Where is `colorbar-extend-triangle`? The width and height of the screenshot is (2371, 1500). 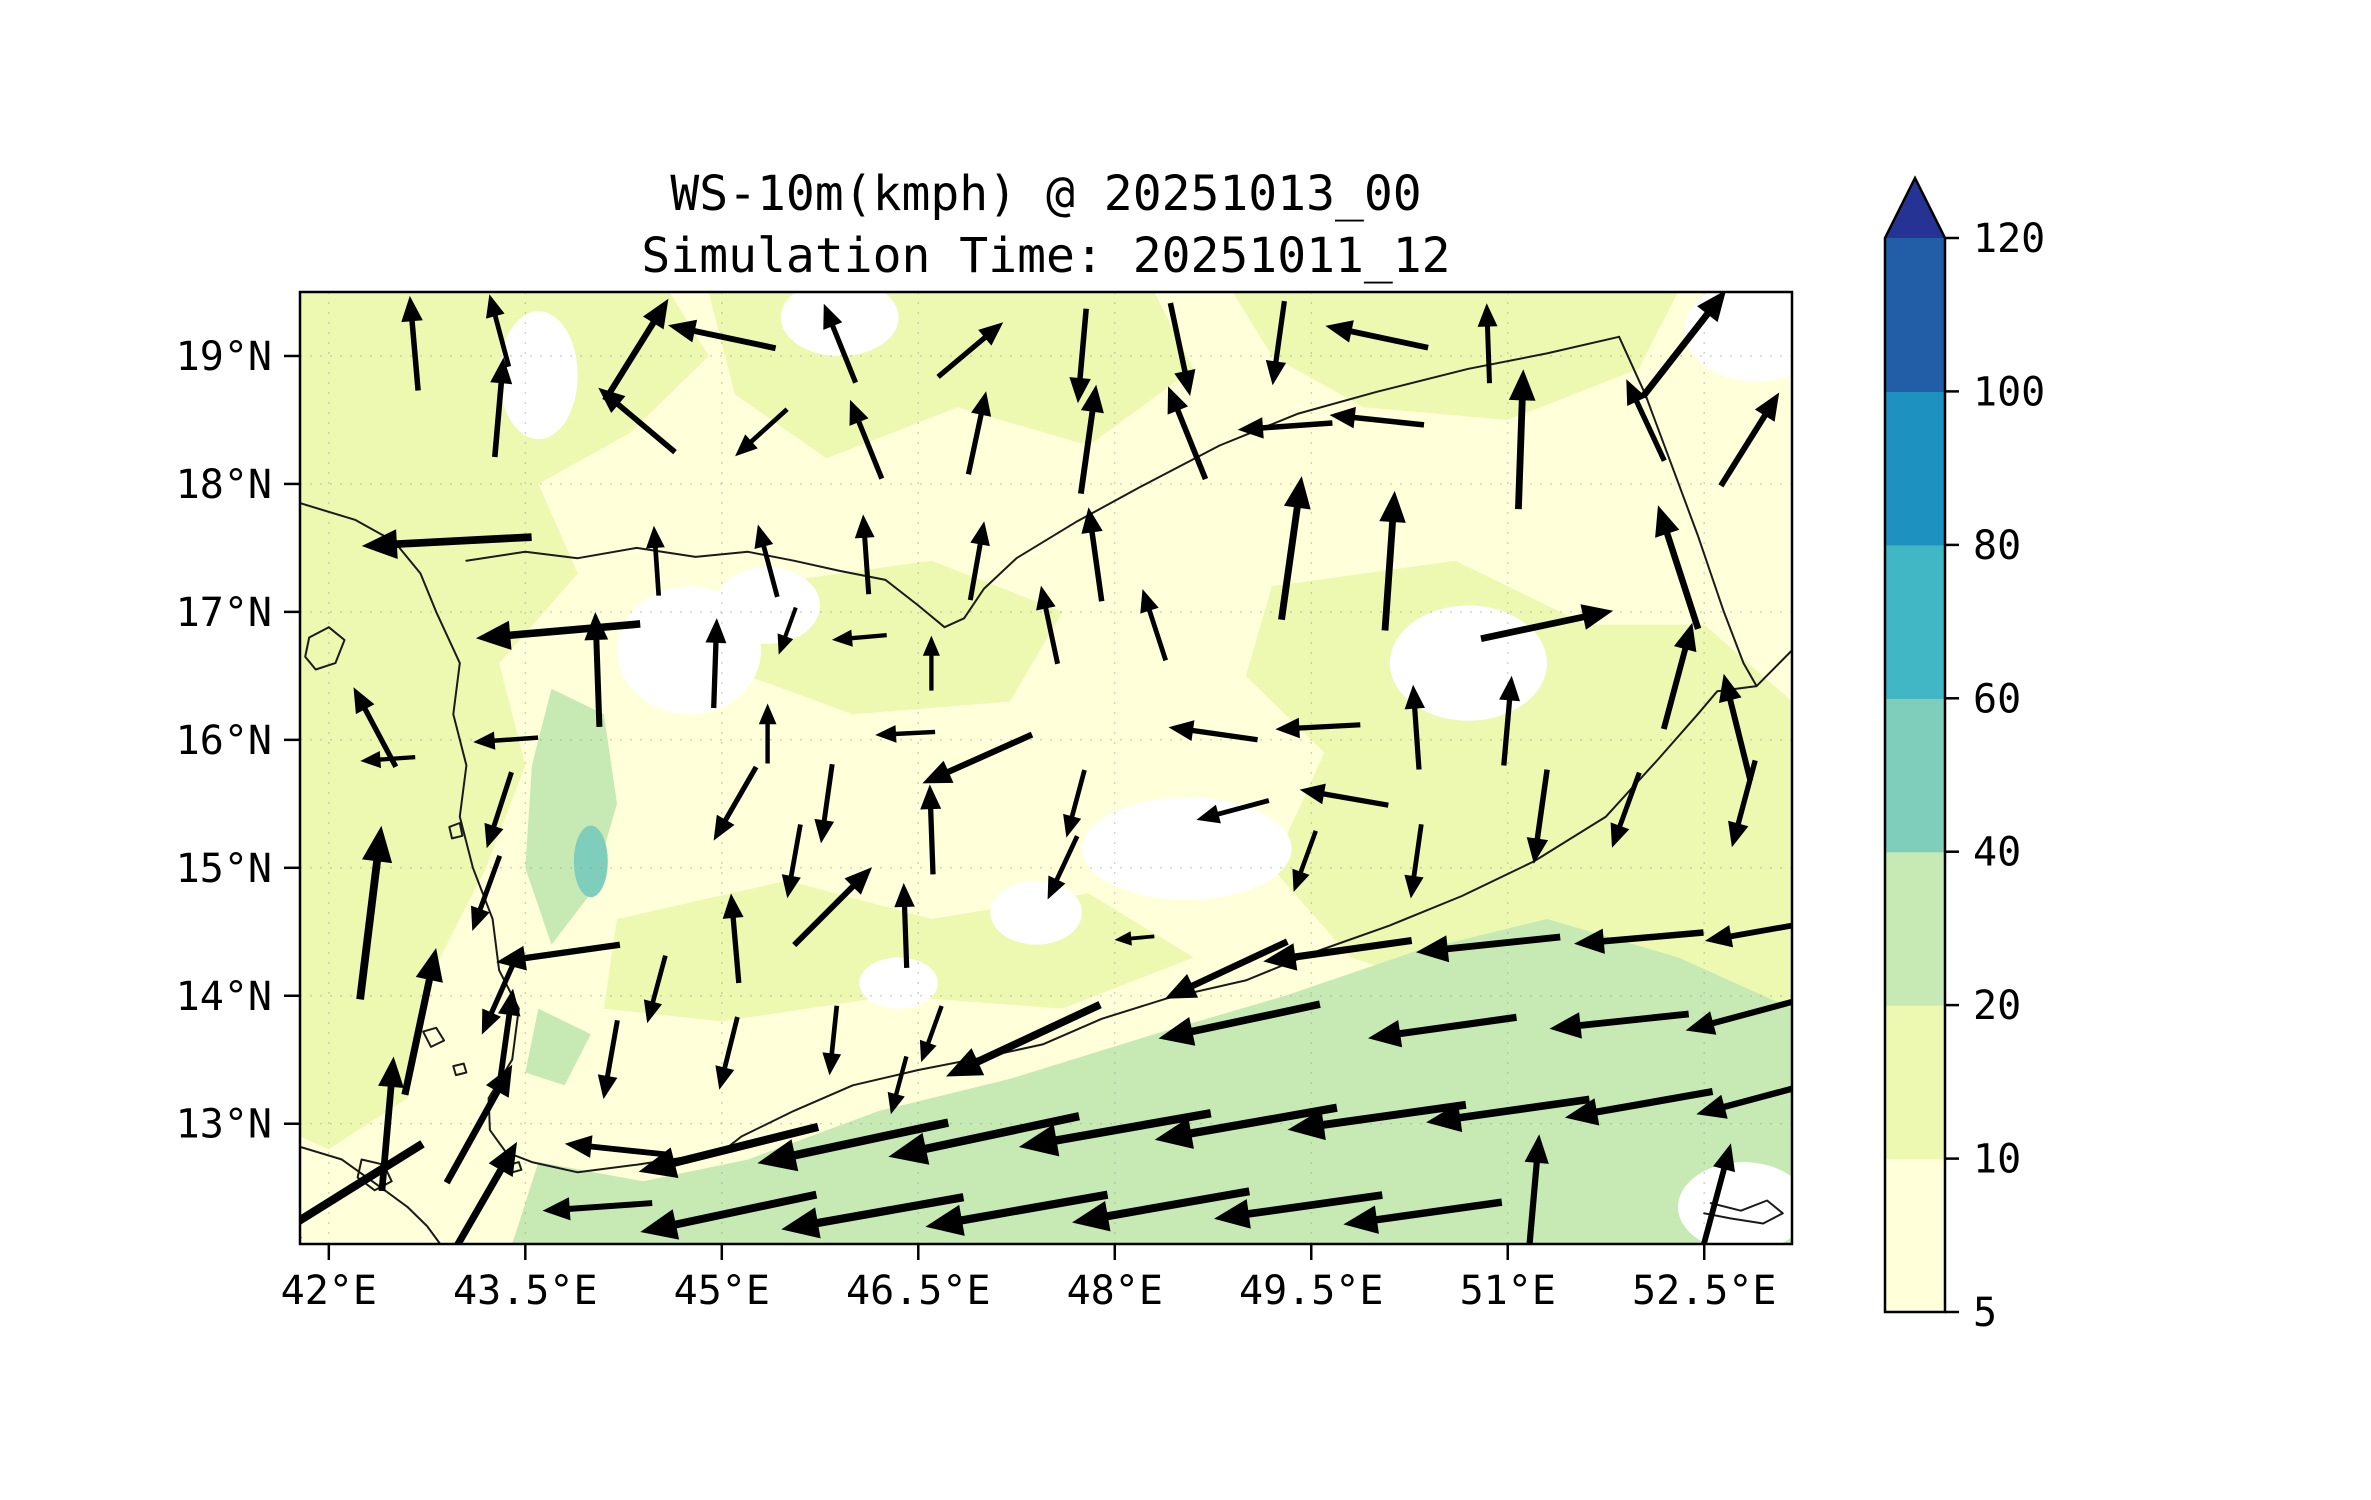
colorbar-extend-triangle is located at coordinates (1915, 208).